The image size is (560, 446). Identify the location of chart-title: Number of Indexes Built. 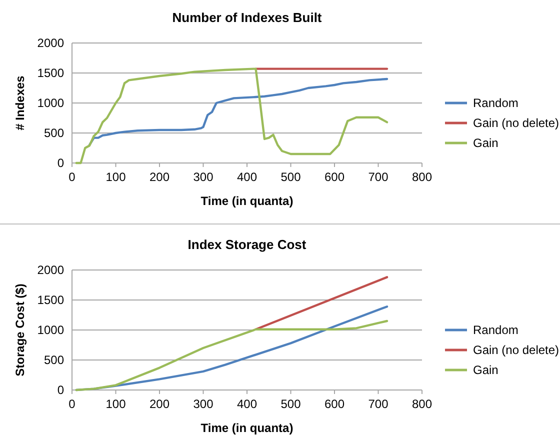
(247, 17).